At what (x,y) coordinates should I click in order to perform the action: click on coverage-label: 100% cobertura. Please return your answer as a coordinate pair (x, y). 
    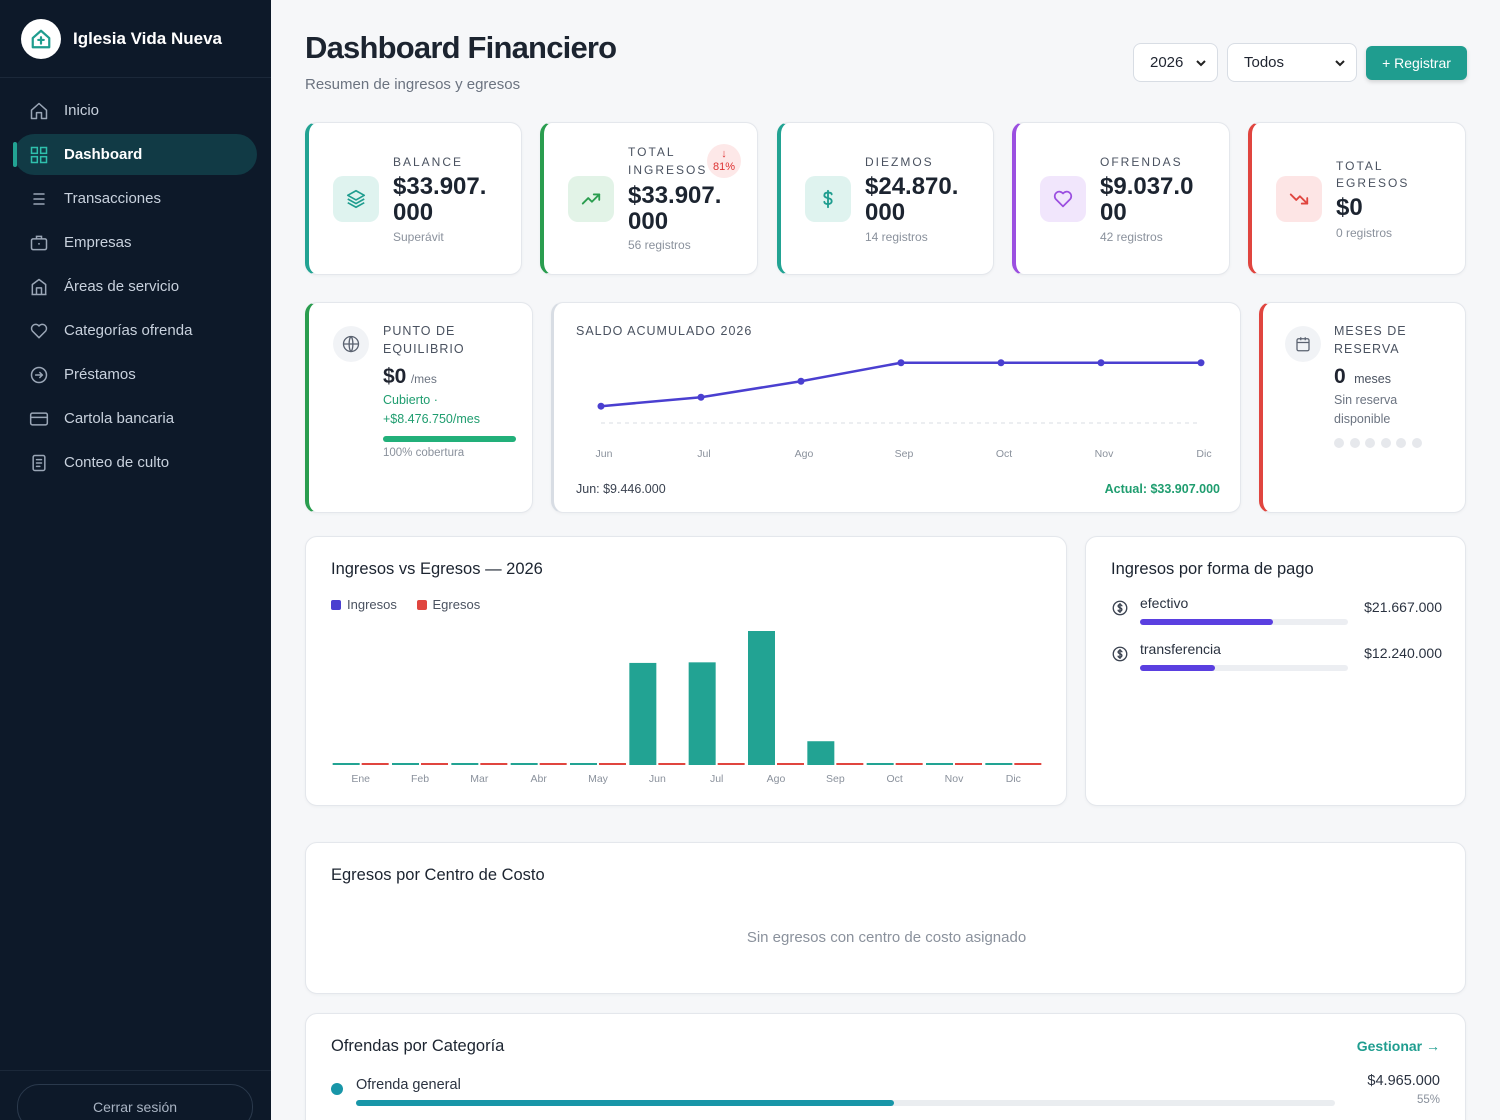
    Looking at the image, I should click on (424, 453).